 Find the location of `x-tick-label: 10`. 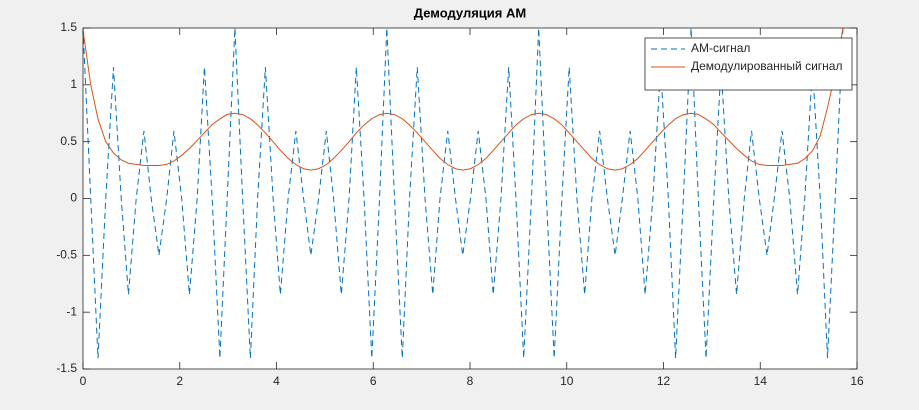

x-tick-label: 10 is located at coordinates (567, 381).